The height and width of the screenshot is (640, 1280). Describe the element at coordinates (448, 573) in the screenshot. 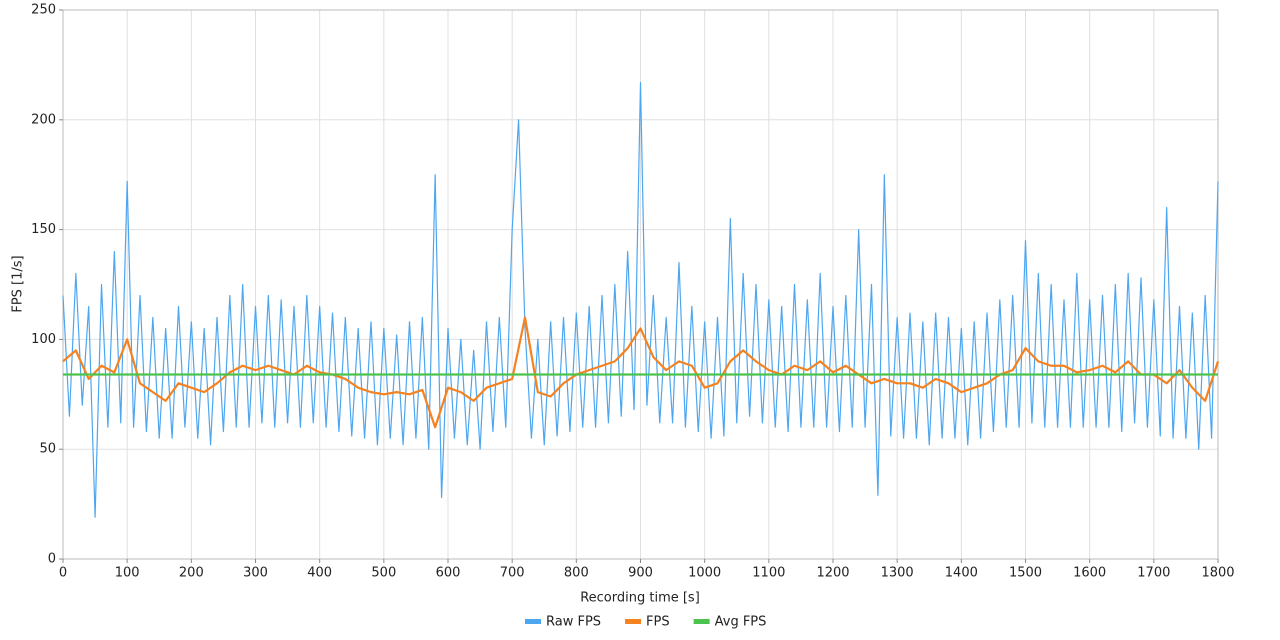

I see `x-tick-label: 600` at that location.